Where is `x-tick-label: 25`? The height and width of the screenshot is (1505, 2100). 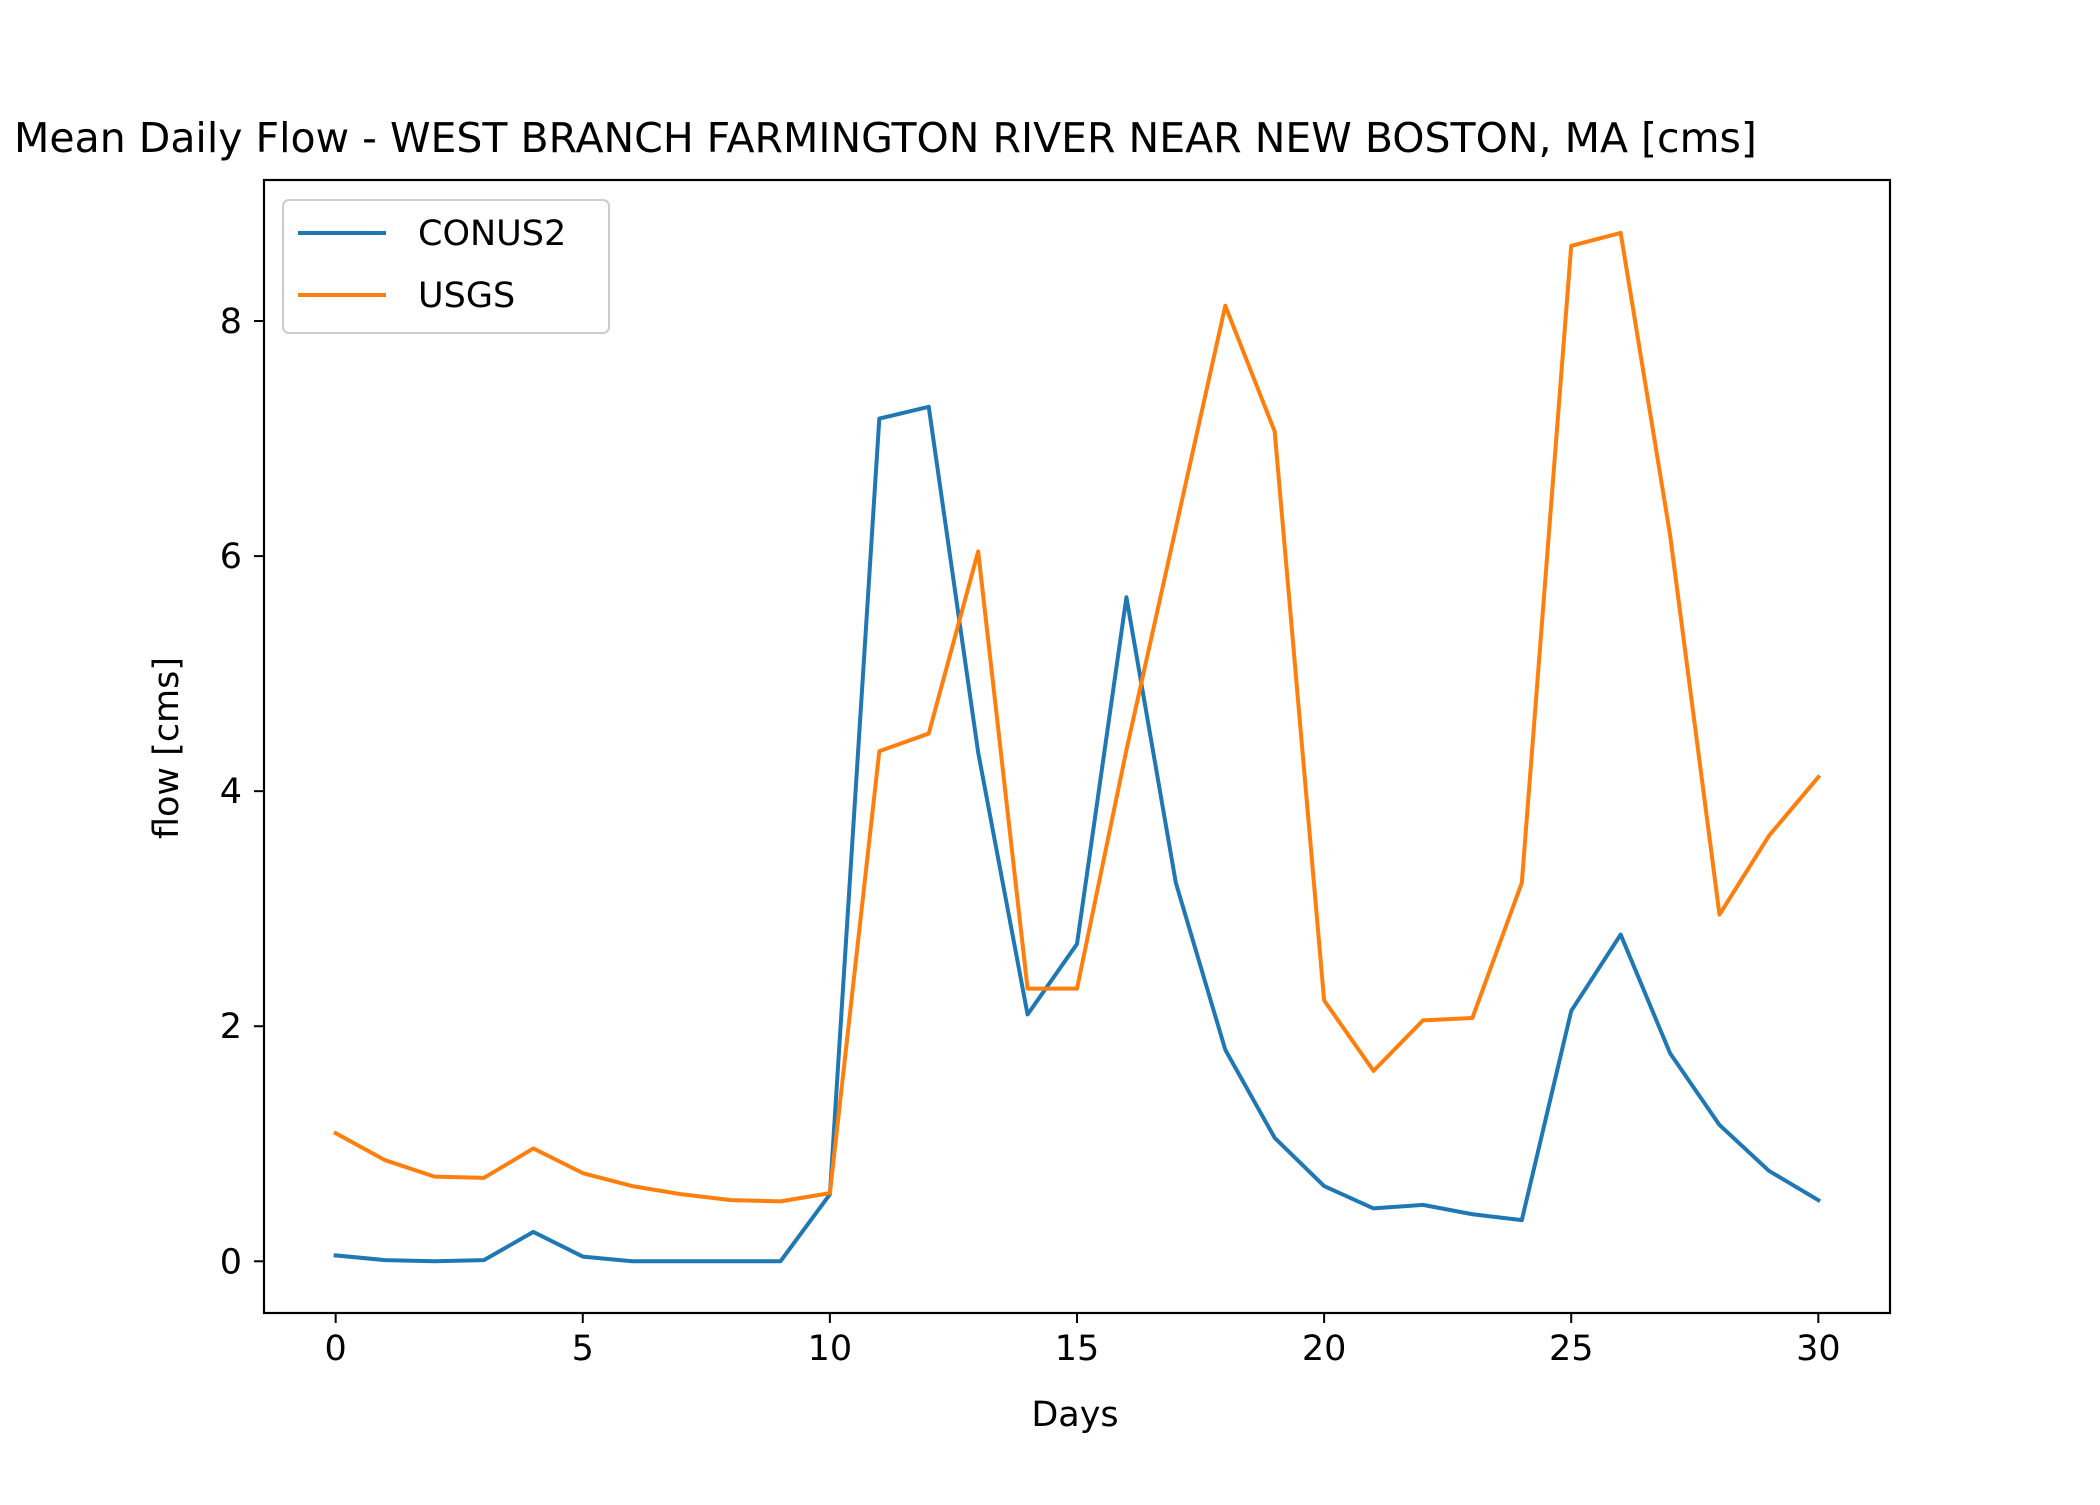
x-tick-label: 25 is located at coordinates (1571, 1349).